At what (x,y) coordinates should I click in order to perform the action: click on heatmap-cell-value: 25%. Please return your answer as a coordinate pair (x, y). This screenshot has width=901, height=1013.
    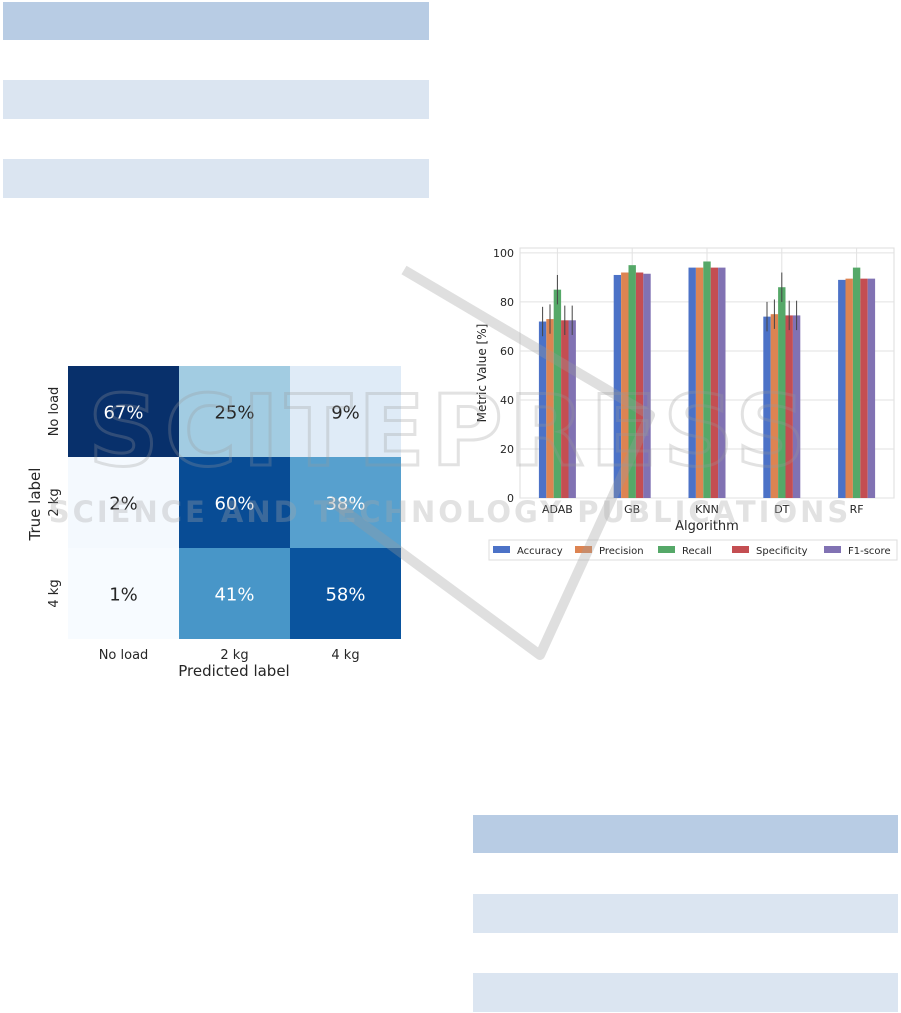
    Looking at the image, I should click on (234, 413).